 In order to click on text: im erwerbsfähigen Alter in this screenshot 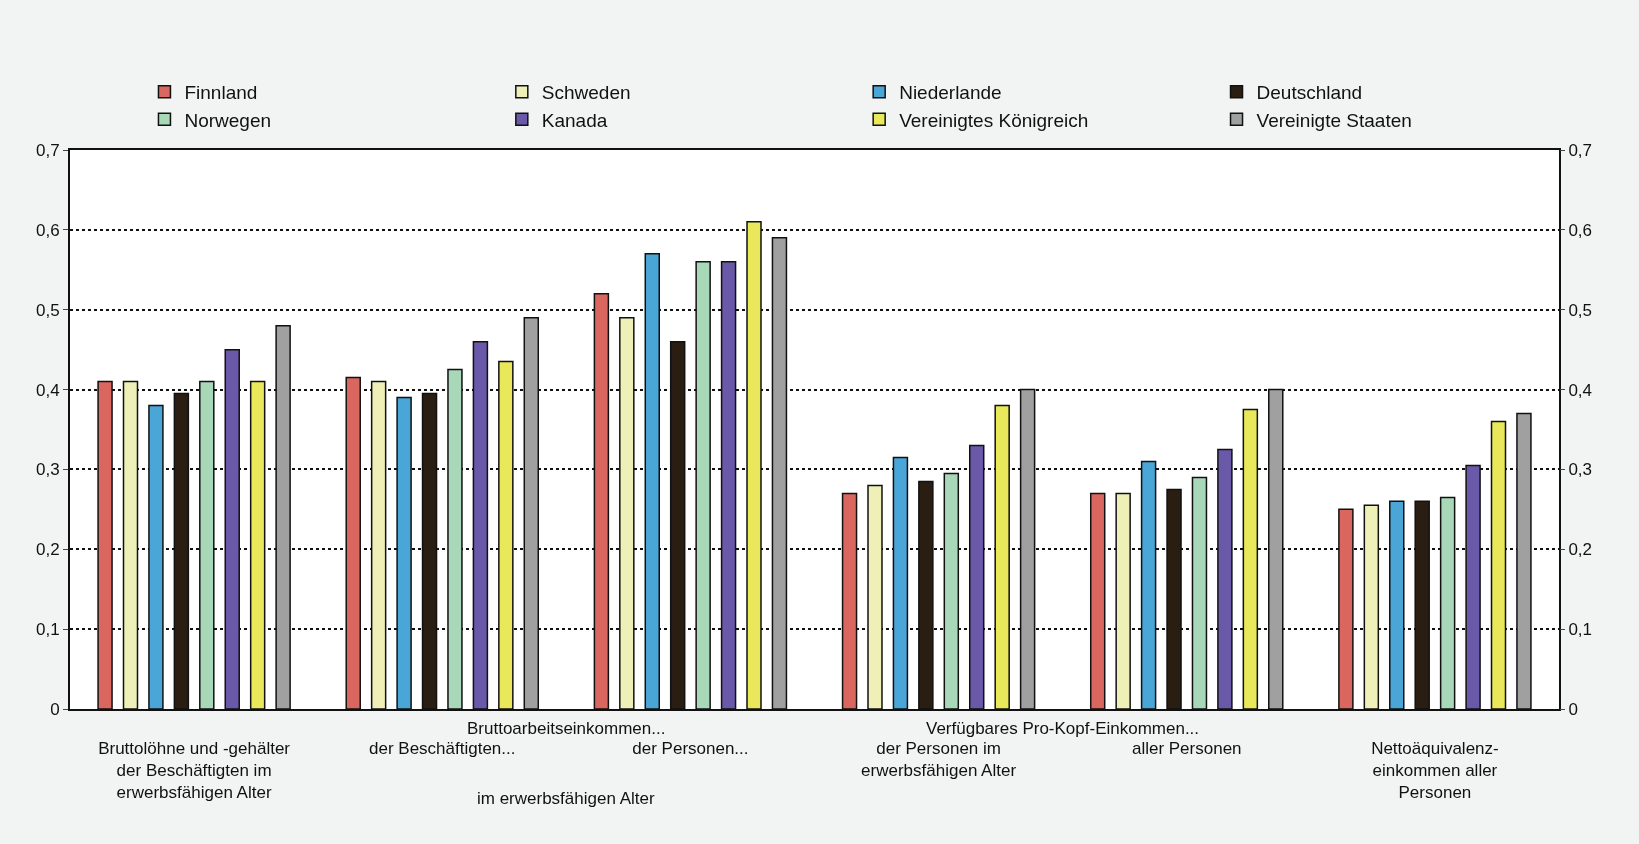, I will do `click(566, 798)`.